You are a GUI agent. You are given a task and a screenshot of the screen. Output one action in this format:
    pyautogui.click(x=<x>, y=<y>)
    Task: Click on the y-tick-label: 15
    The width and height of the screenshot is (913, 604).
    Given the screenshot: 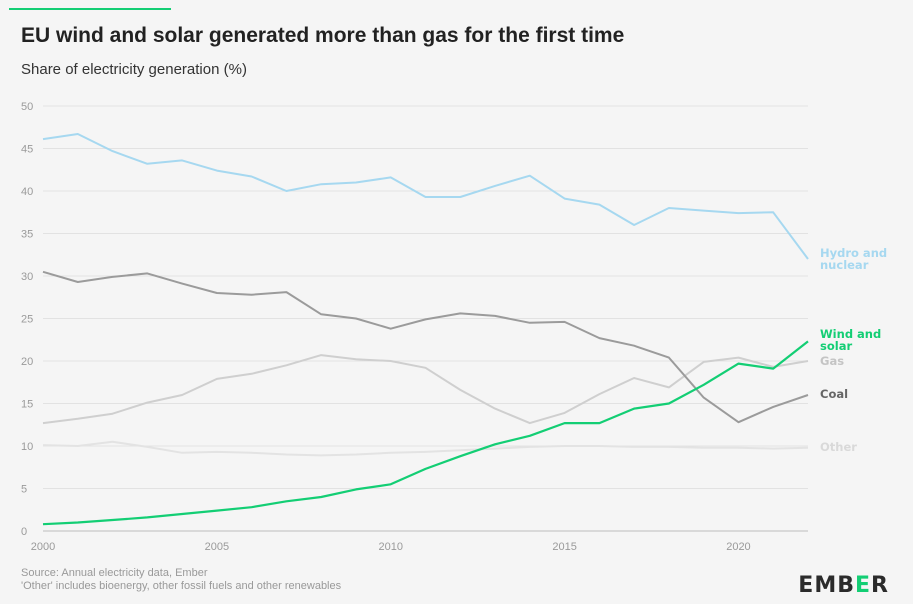 What is the action you would take?
    pyautogui.click(x=27, y=405)
    